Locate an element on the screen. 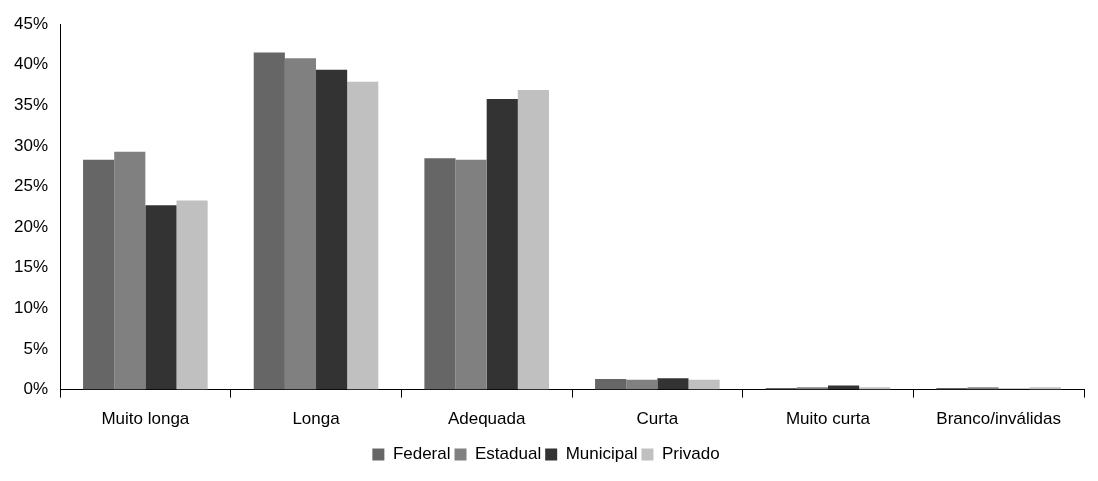 The image size is (1098, 481). y-tick-label: 5% is located at coordinates (36, 348).